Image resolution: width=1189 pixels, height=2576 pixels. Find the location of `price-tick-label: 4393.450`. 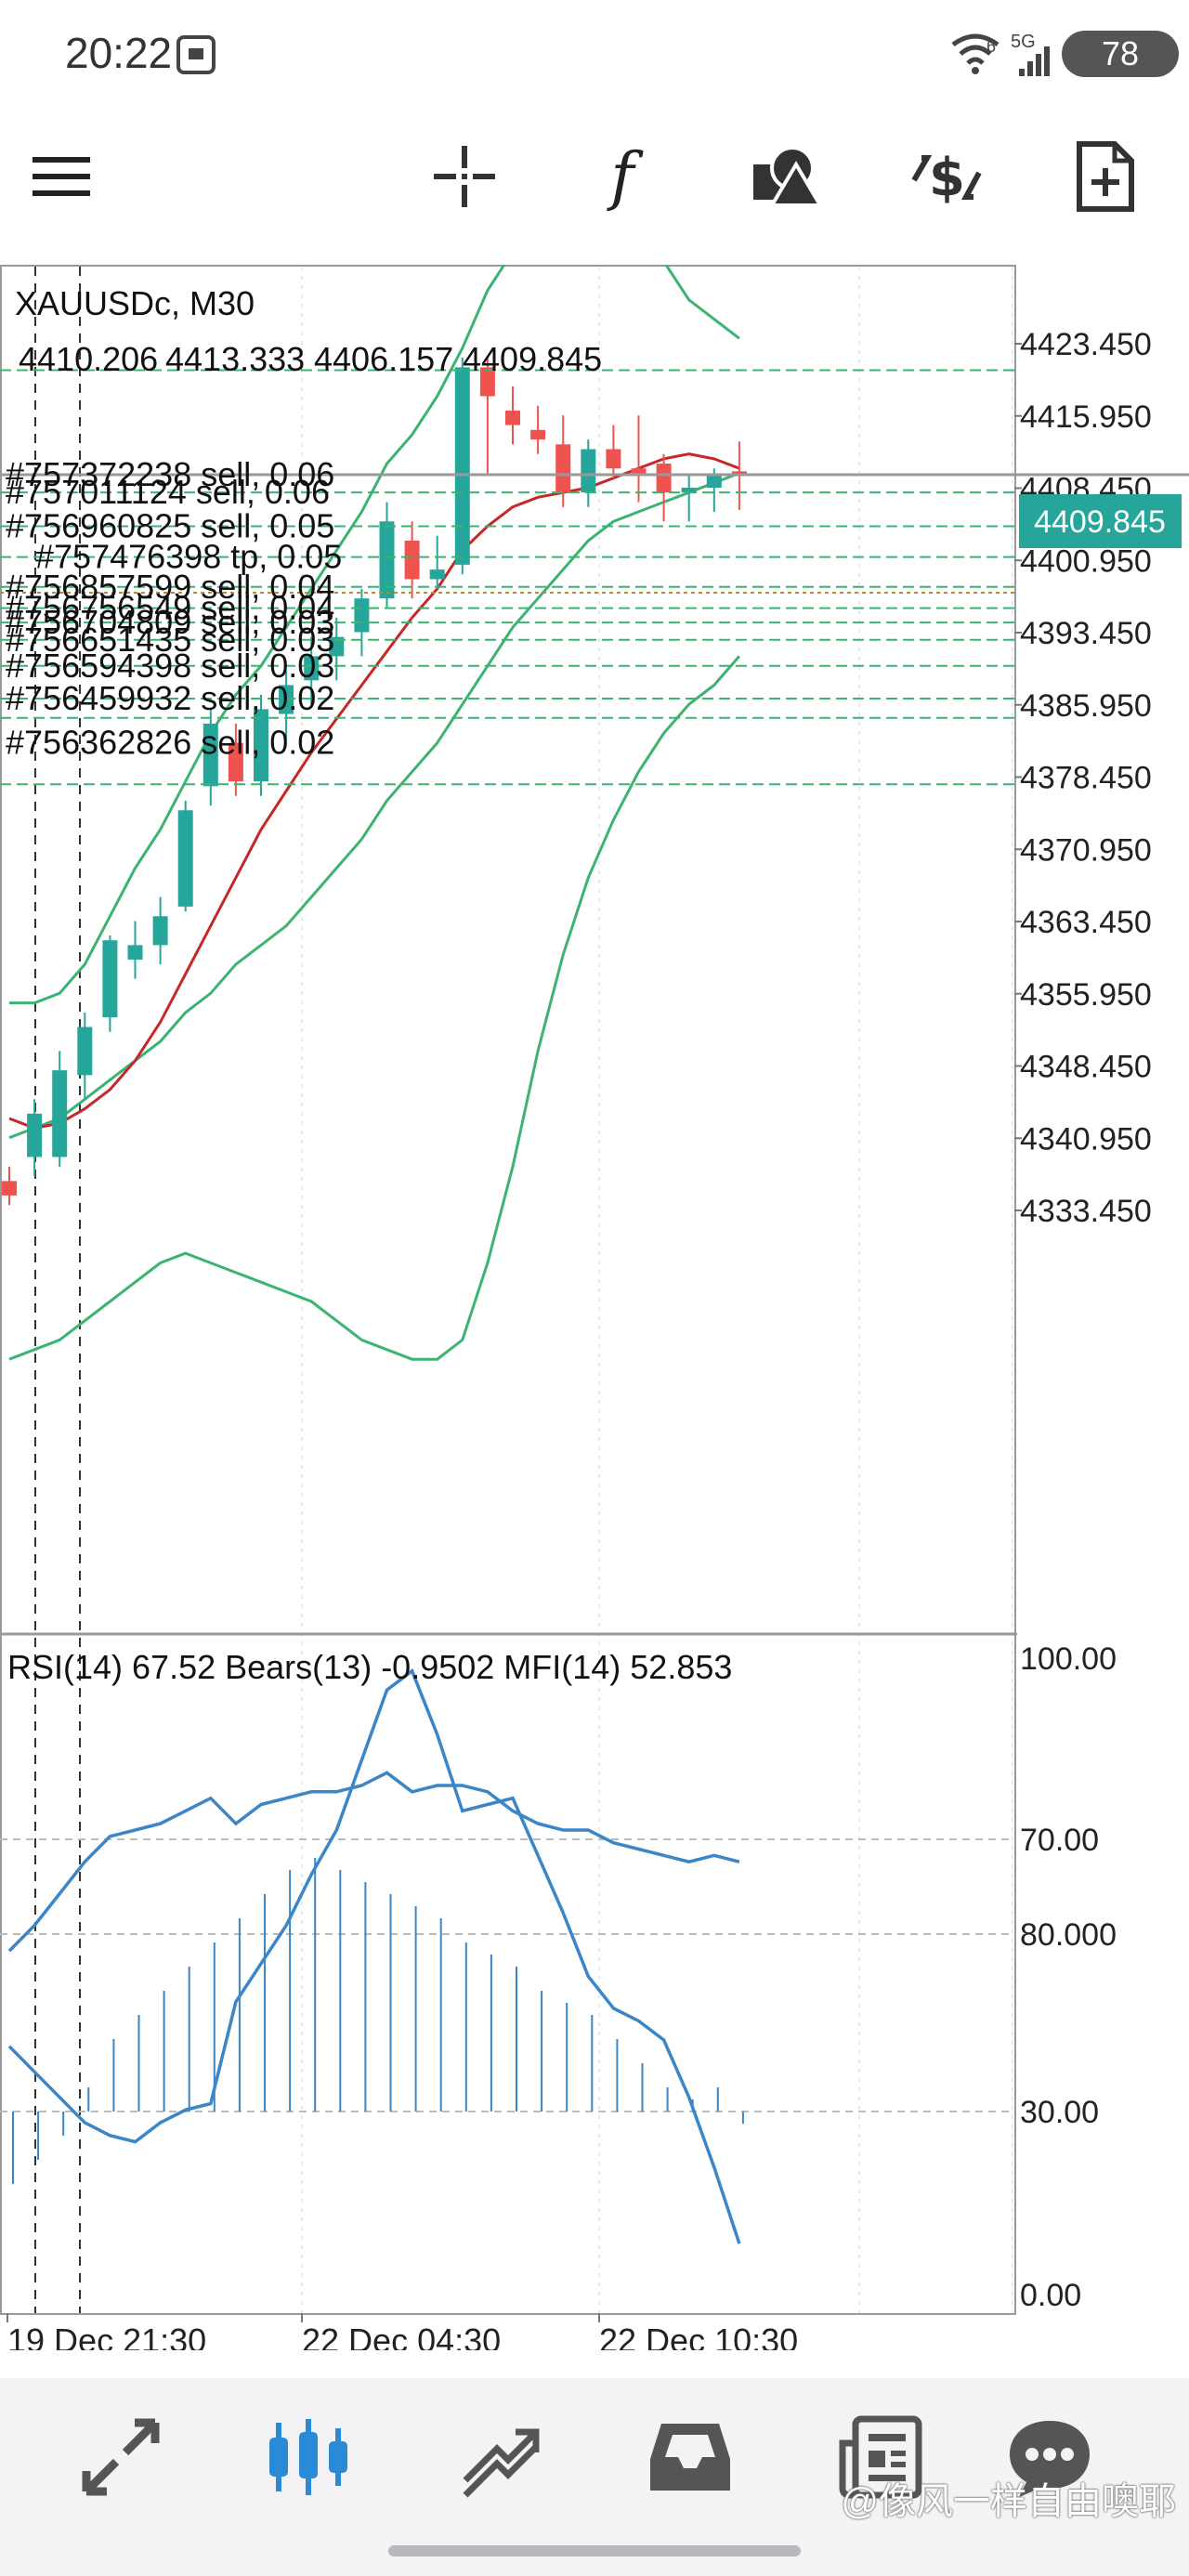

price-tick-label: 4393.450 is located at coordinates (1086, 633).